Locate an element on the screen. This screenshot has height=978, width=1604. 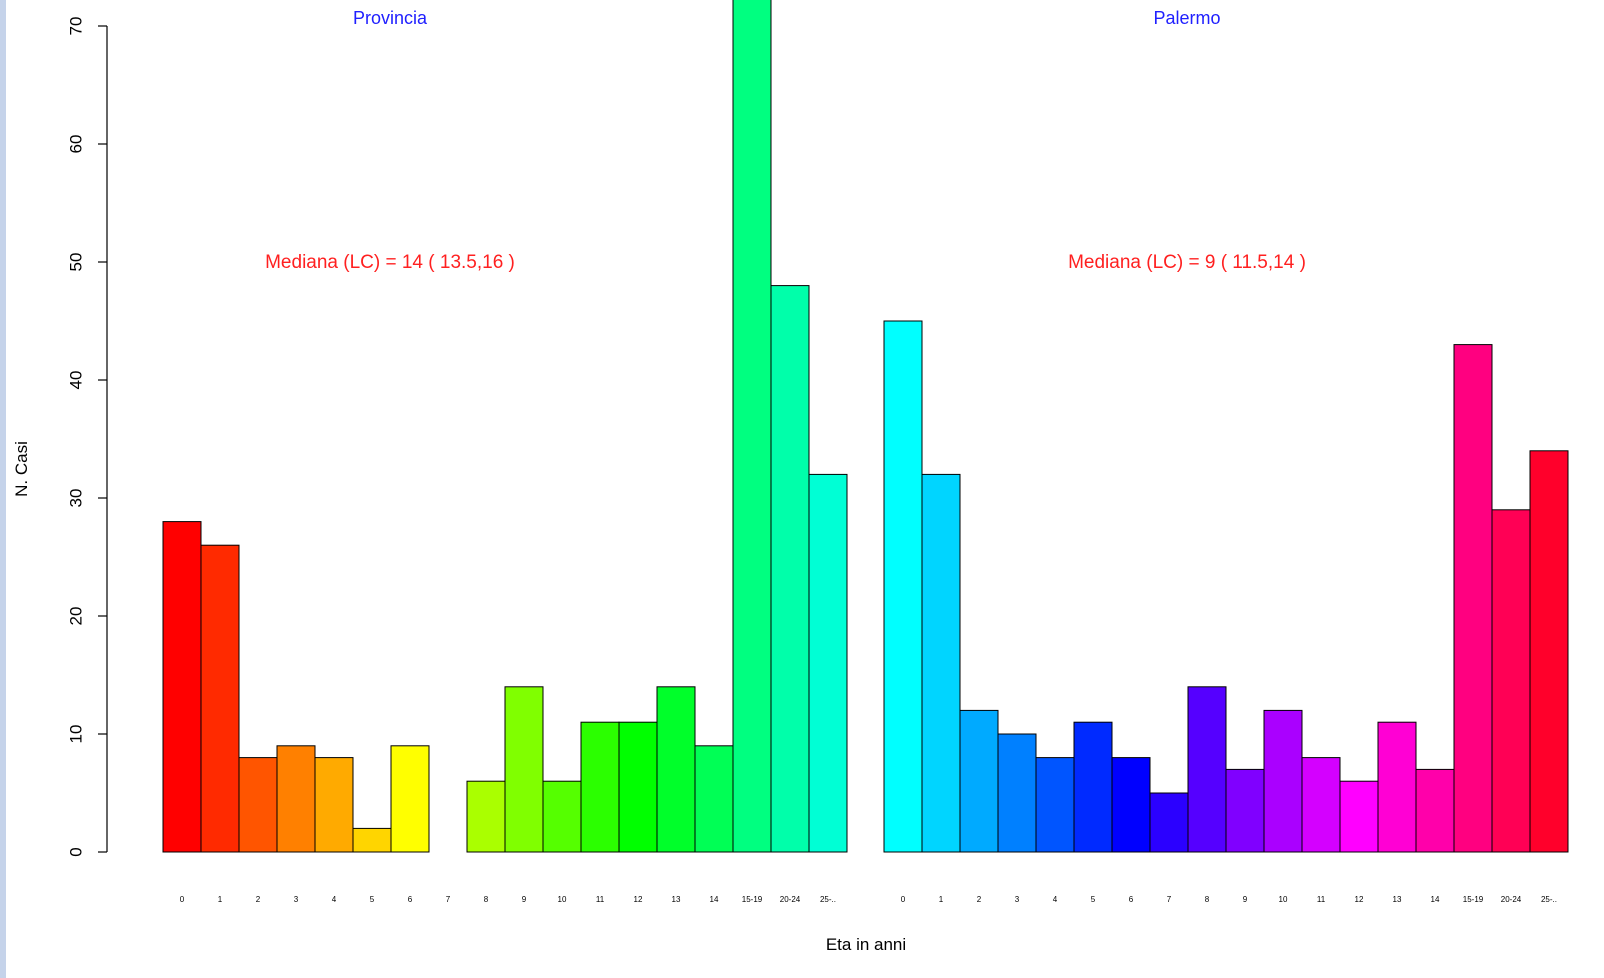
y-axis: 0 10 20 30 40 50 60 70 is located at coordinates (87, 437).